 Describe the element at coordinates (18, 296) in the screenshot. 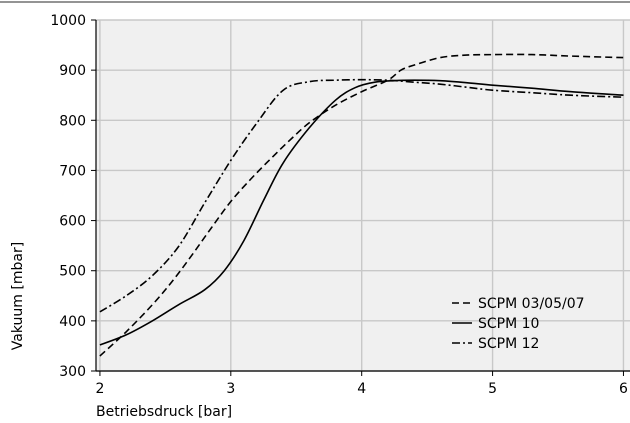

I see `y-axis-title: Vakuum [mbar]` at that location.